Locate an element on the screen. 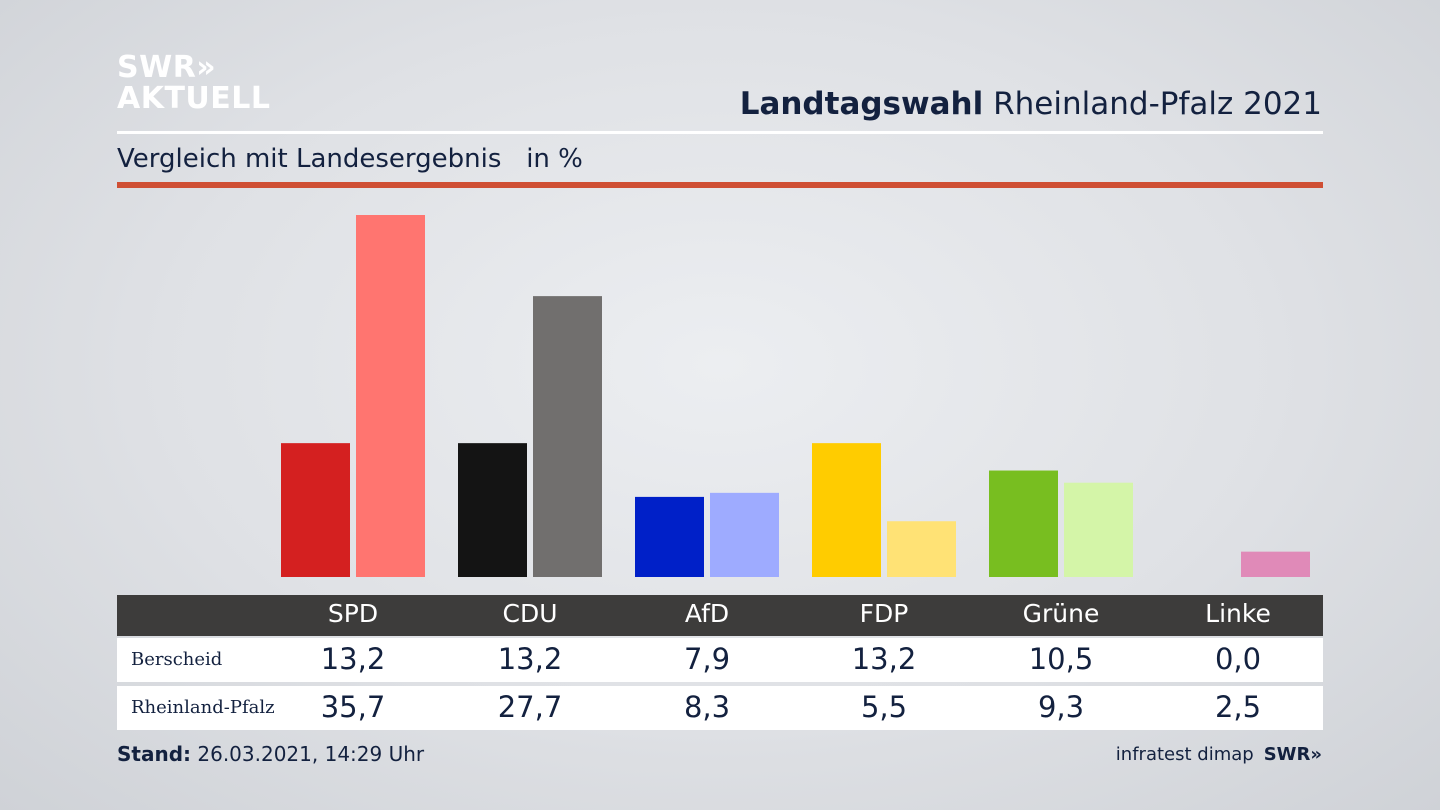 The image size is (1440, 810). column-header: SPD is located at coordinates (353, 613).